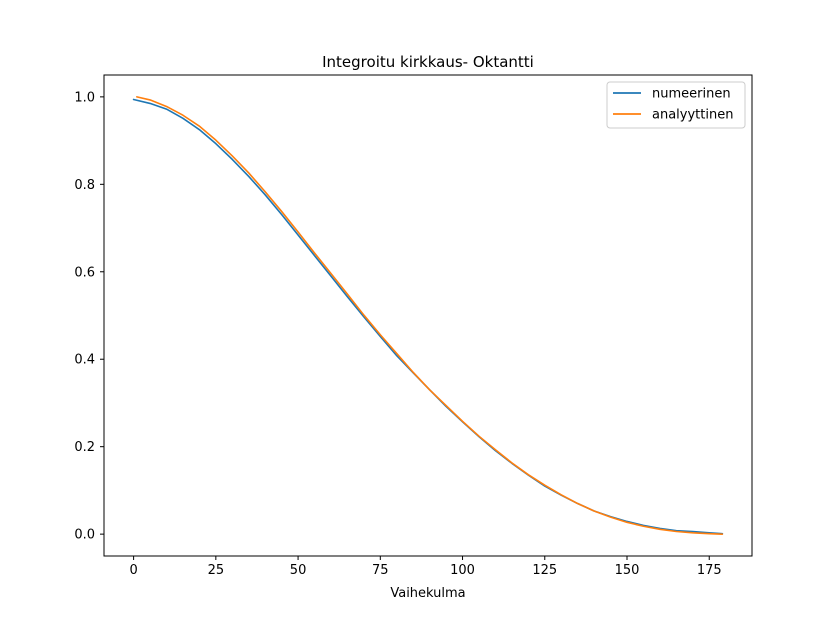 The height and width of the screenshot is (625, 835). Describe the element at coordinates (462, 570) in the screenshot. I see `x-tick-label: 100` at that location.